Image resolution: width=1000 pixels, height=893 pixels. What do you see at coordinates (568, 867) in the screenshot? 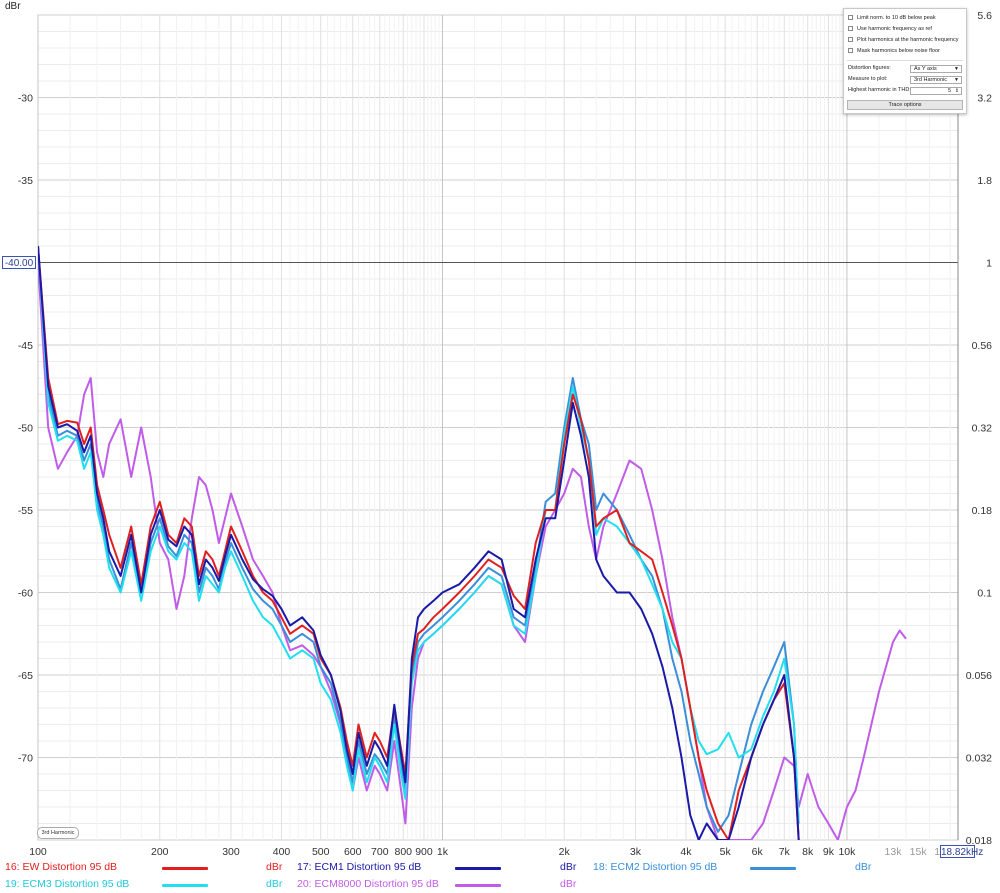
I see `legend-unit-ecm1: dBr` at bounding box center [568, 867].